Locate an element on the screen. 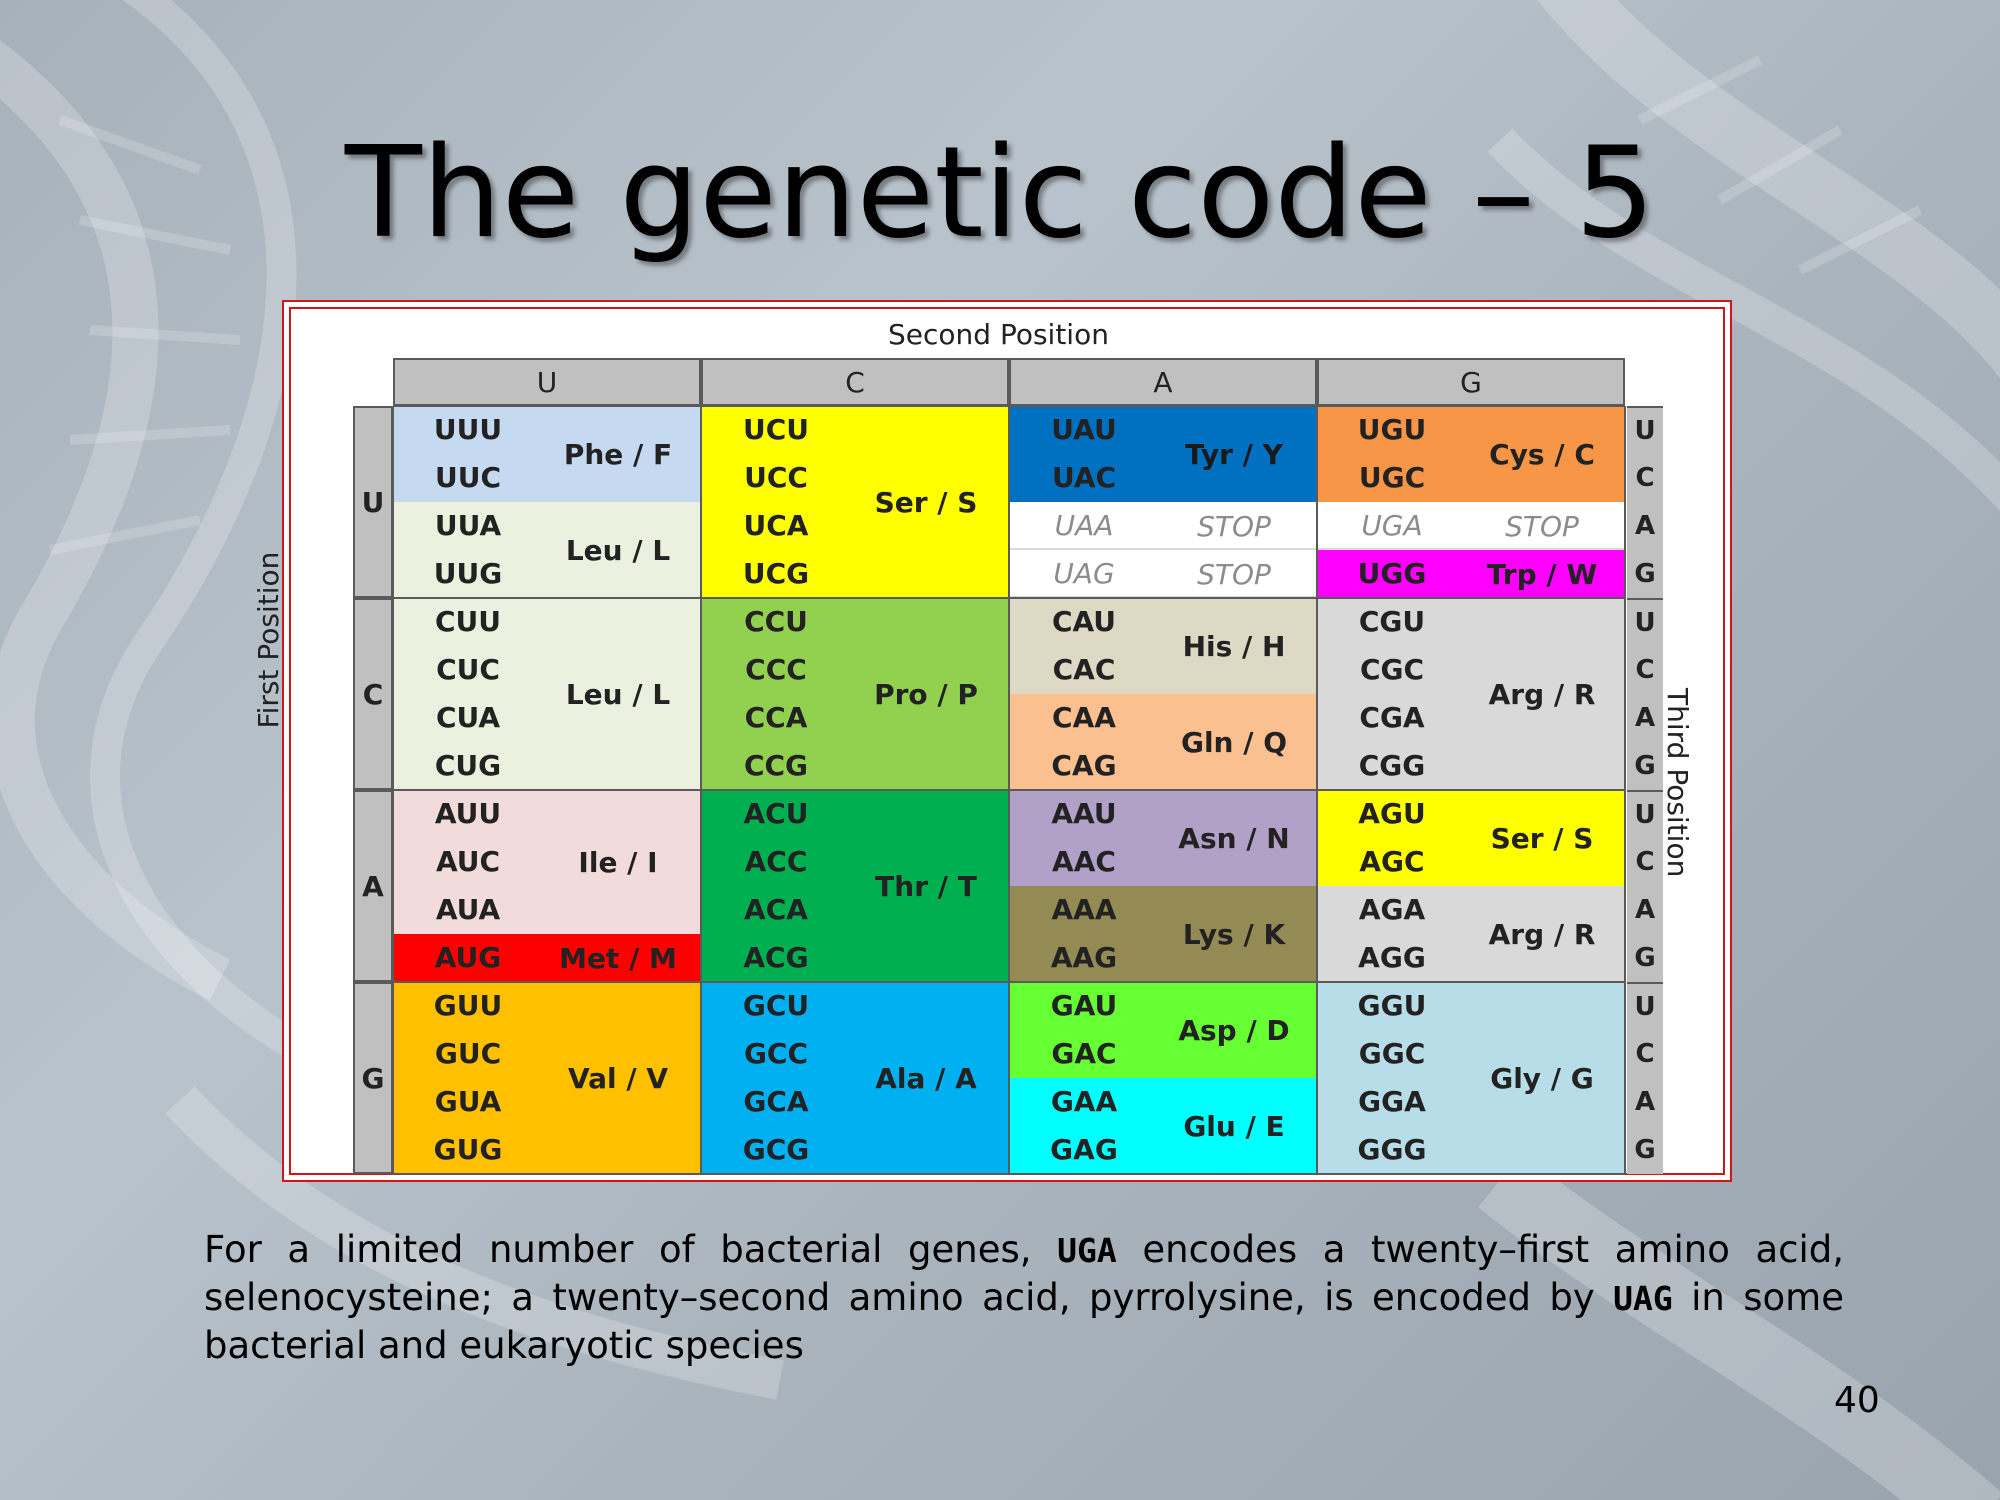 This screenshot has height=1500, width=2000. second-header-a: A is located at coordinates (1163, 382).